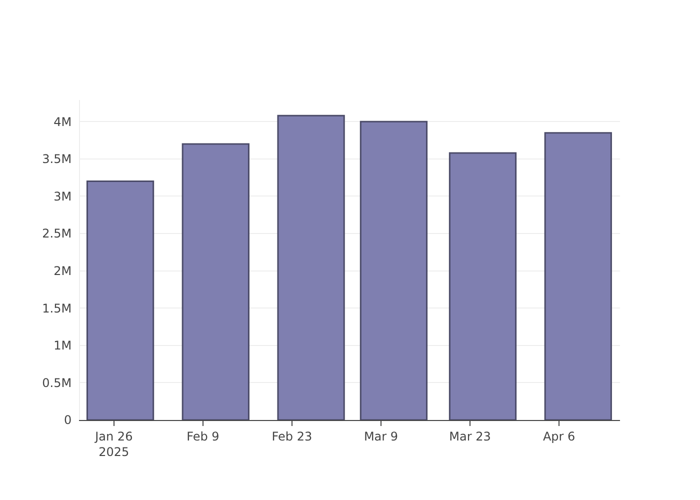 This screenshot has height=500, width=700. I want to click on x-tick-label: Feb 23, so click(292, 436).